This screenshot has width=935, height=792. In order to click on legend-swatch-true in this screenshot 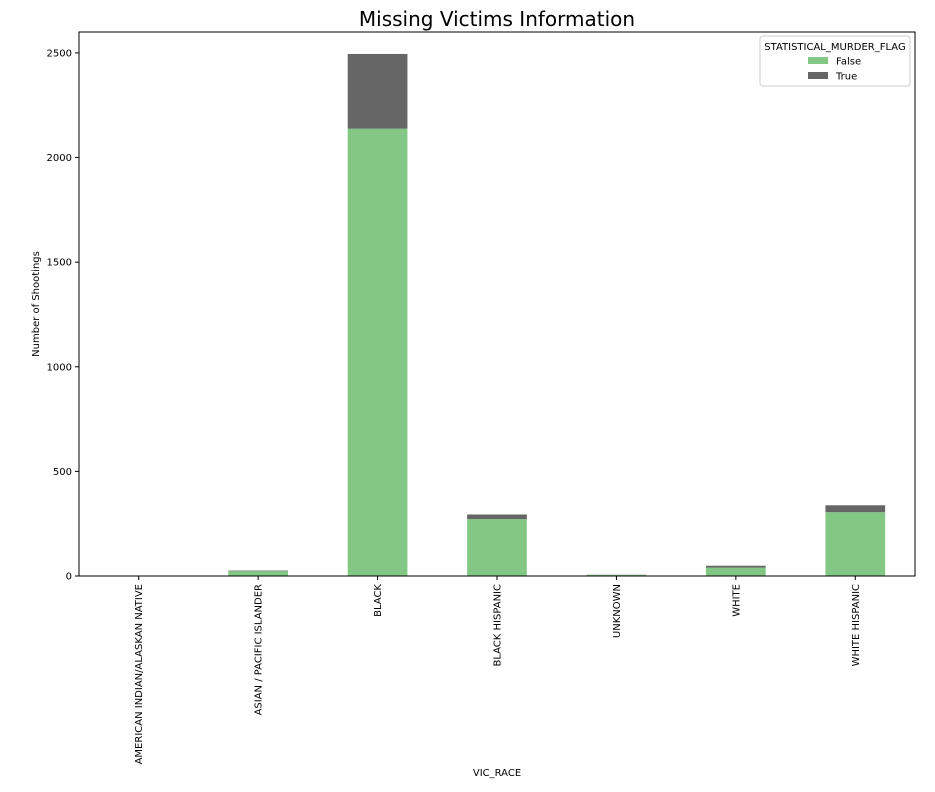, I will do `click(818, 75)`.